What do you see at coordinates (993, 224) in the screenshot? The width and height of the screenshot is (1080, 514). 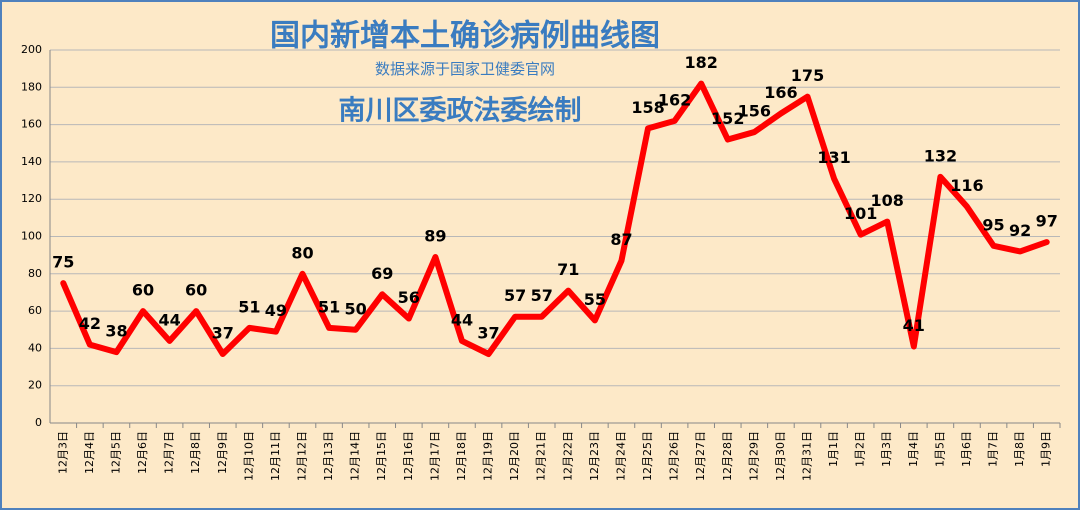 I see `data-label: 95` at bounding box center [993, 224].